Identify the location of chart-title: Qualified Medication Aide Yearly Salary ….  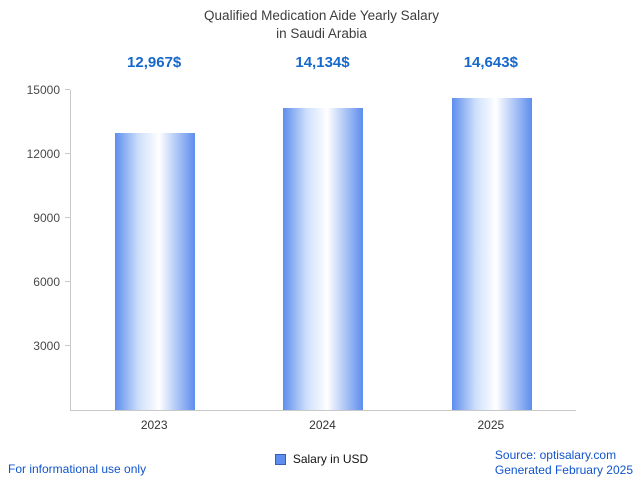
(321, 25).